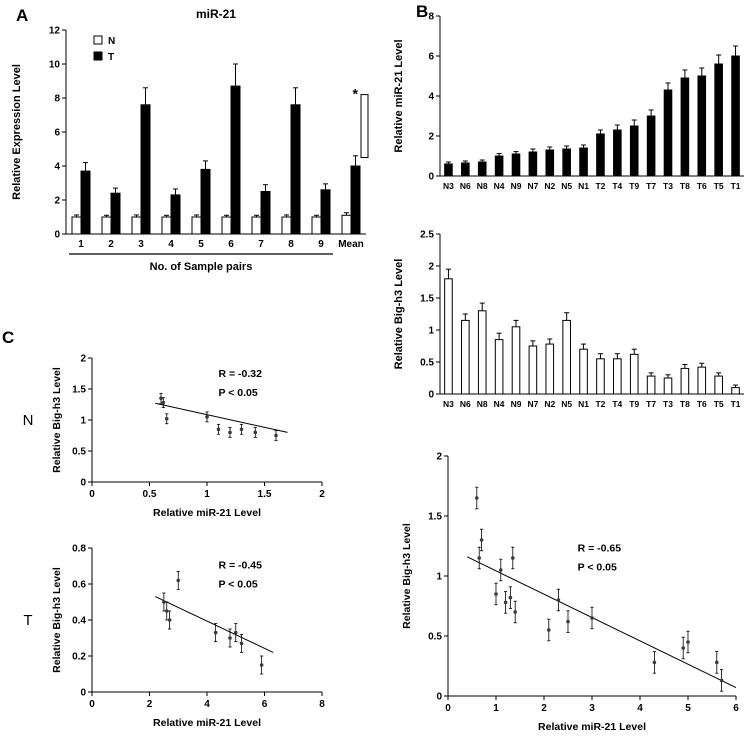 The width and height of the screenshot is (752, 756). I want to click on svg-text: 10, so click(55, 65).